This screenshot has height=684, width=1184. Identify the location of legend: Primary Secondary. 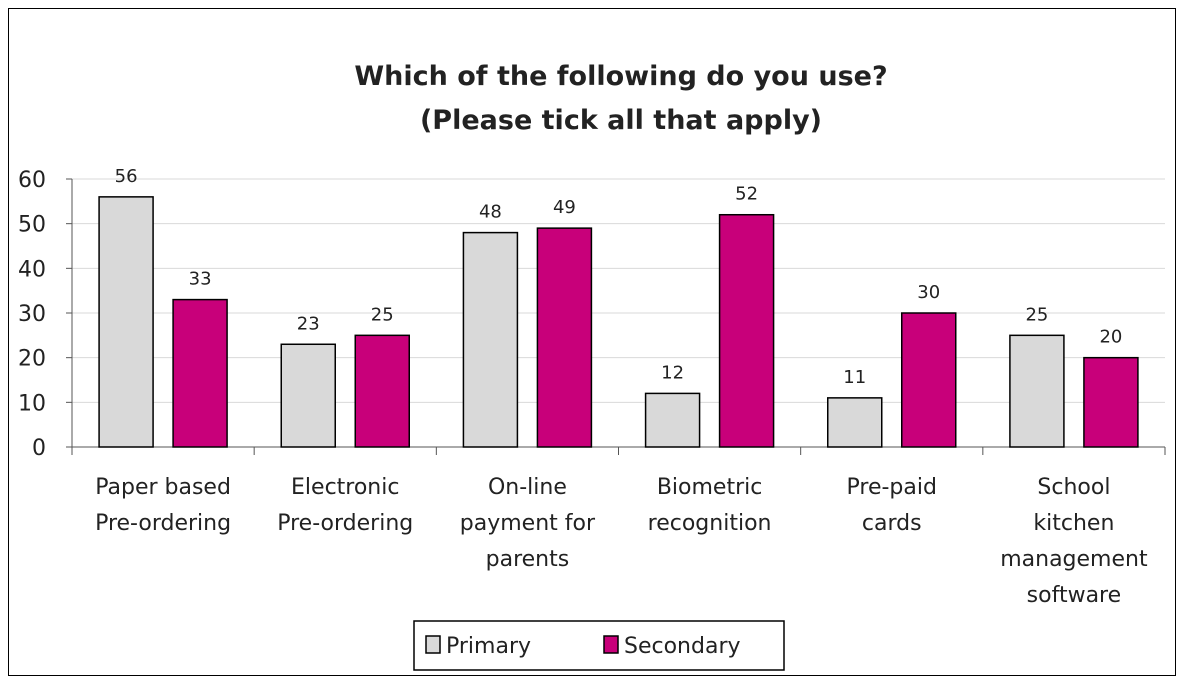
(599, 645).